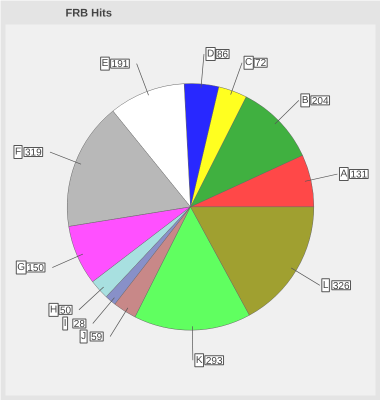  Describe the element at coordinates (33, 153) in the screenshot. I see `data-label: 319` at that location.